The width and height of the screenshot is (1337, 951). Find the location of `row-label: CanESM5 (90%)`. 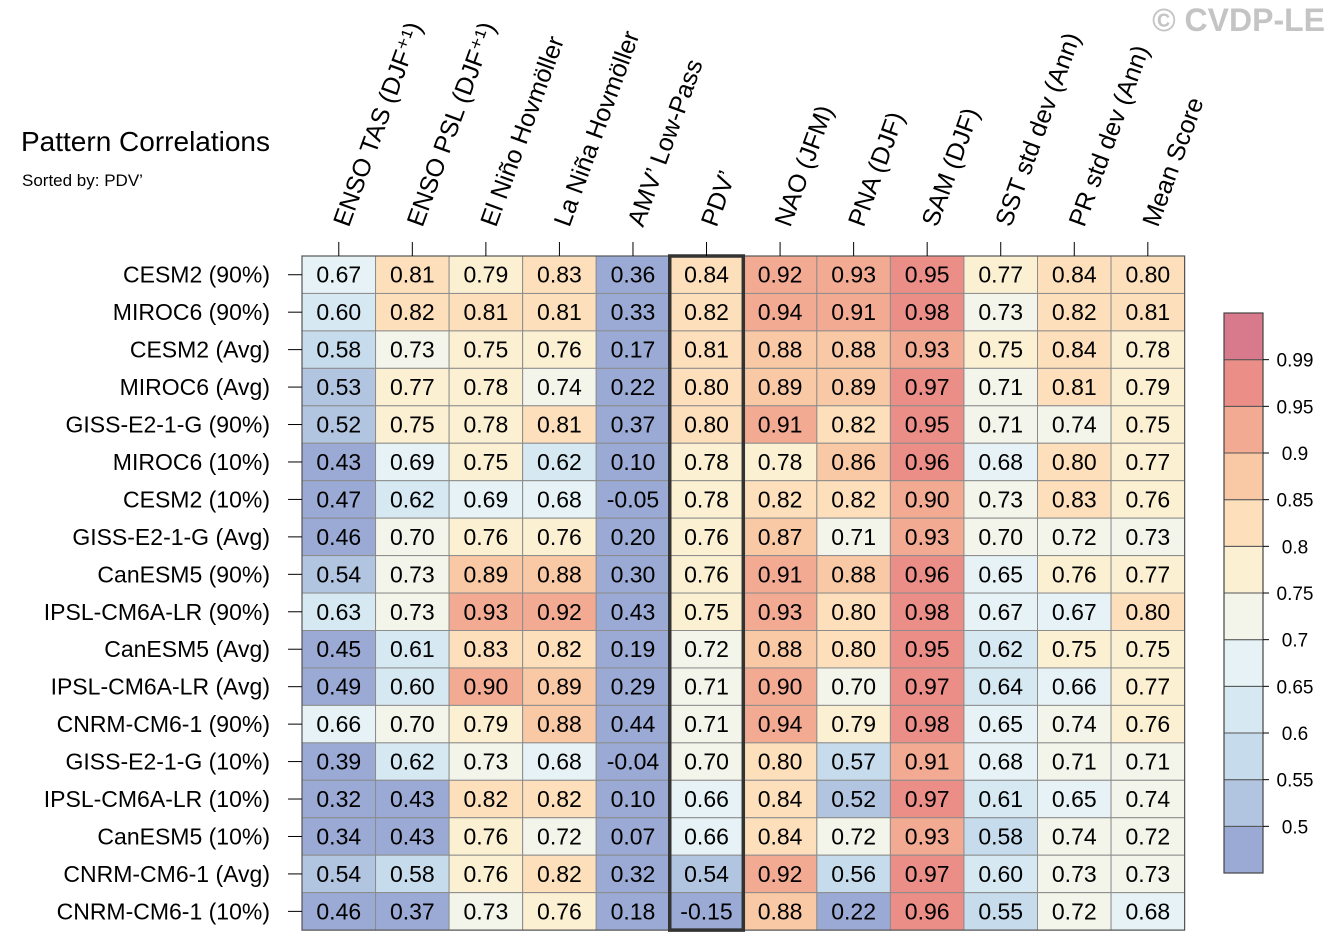

row-label: CanESM5 (90%) is located at coordinates (183, 574).